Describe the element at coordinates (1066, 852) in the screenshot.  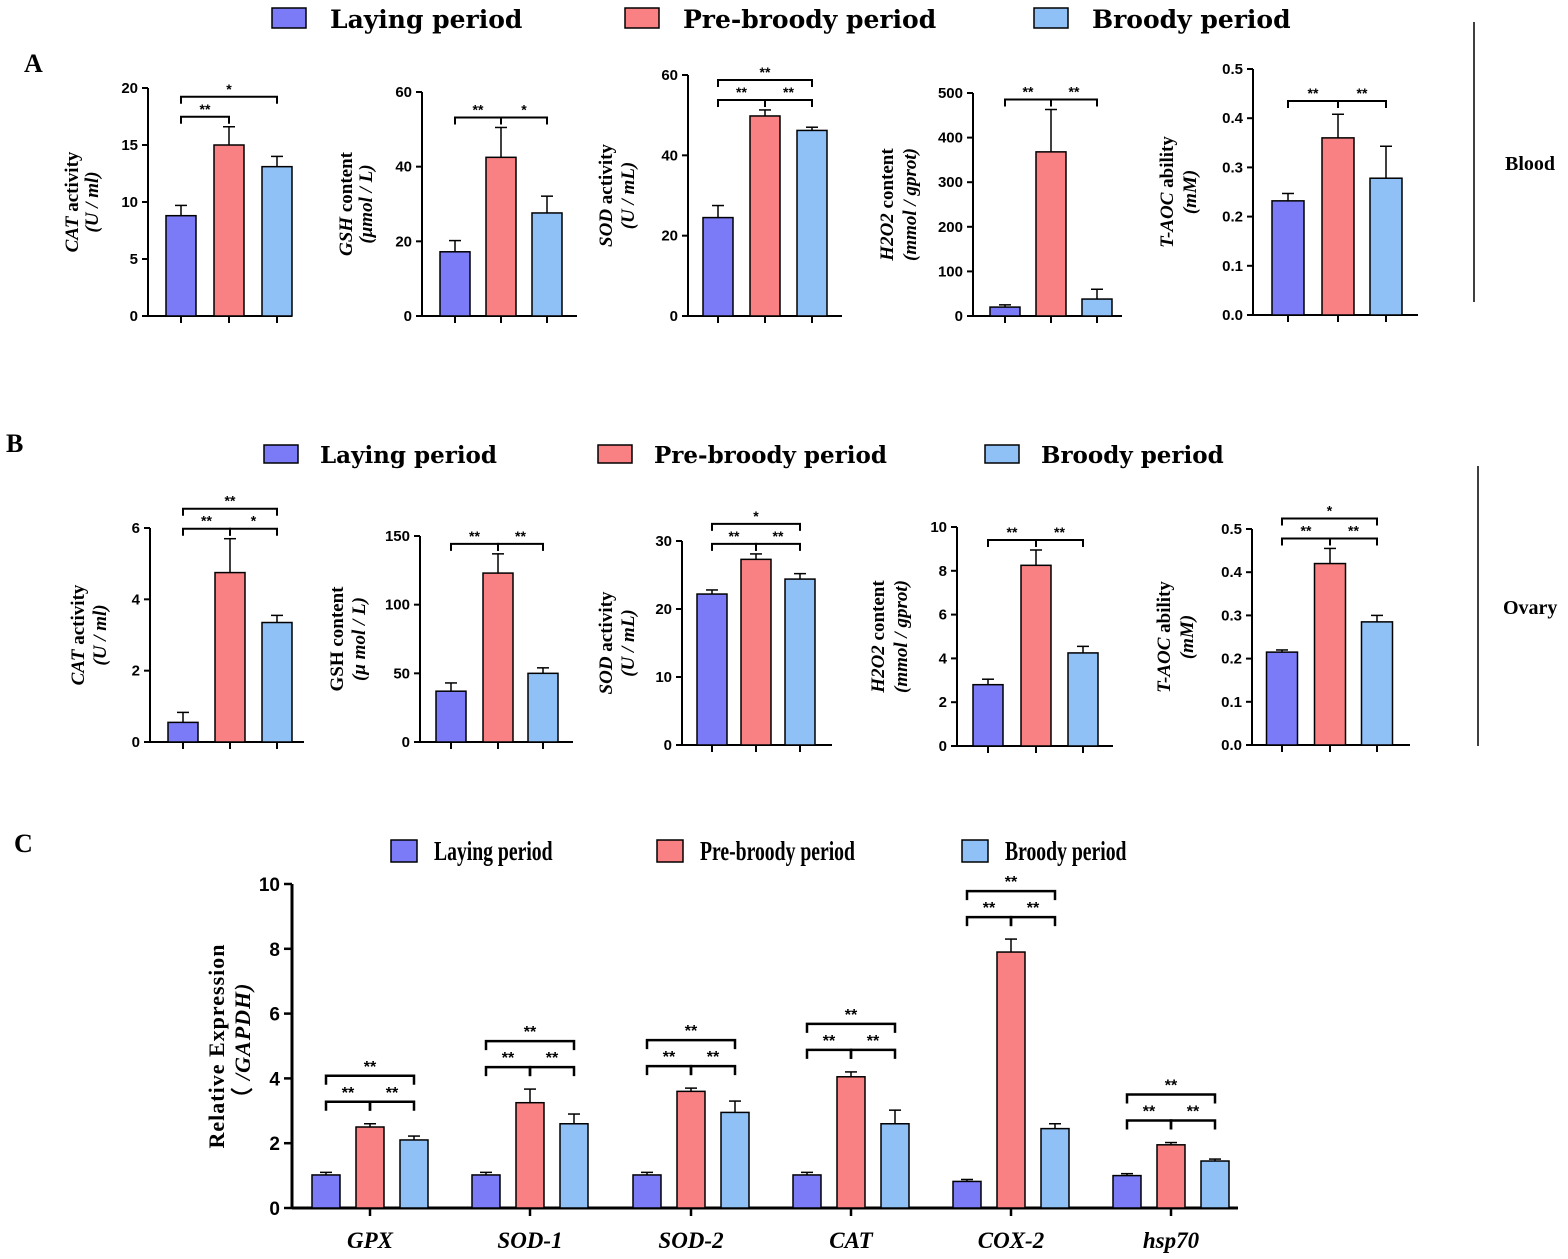
I see `legend-label-broody: Broody period` at that location.